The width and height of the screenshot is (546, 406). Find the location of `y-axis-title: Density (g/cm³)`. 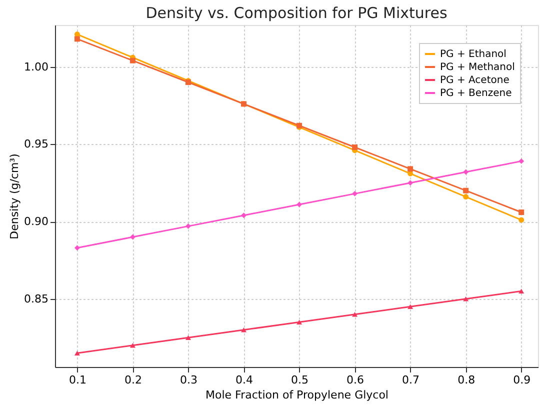

y-axis-title: Density (g/cm³) is located at coordinates (15, 197).